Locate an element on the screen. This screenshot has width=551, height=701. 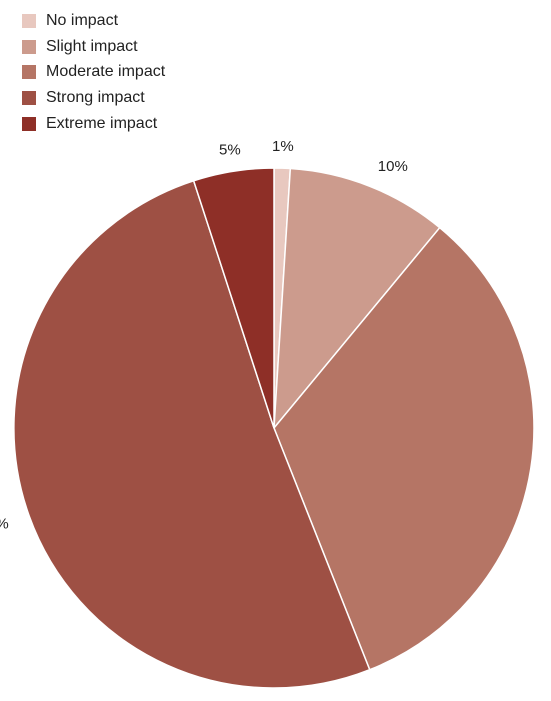
legend-item-strong-impact: Strong impact is located at coordinates (93, 98).